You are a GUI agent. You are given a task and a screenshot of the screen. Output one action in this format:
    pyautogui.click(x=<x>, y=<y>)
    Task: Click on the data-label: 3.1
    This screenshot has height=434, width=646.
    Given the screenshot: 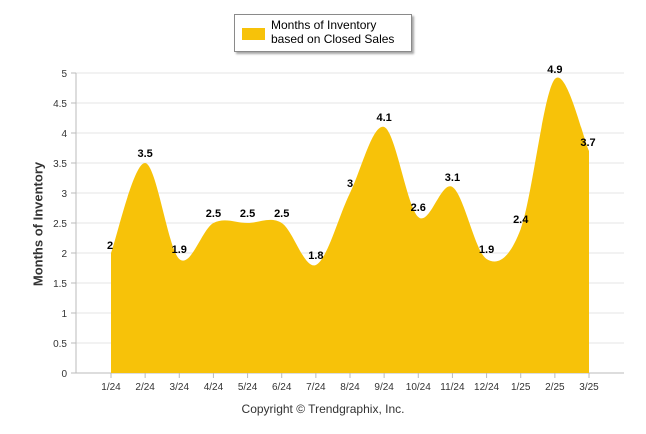 What is the action you would take?
    pyautogui.click(x=452, y=178)
    